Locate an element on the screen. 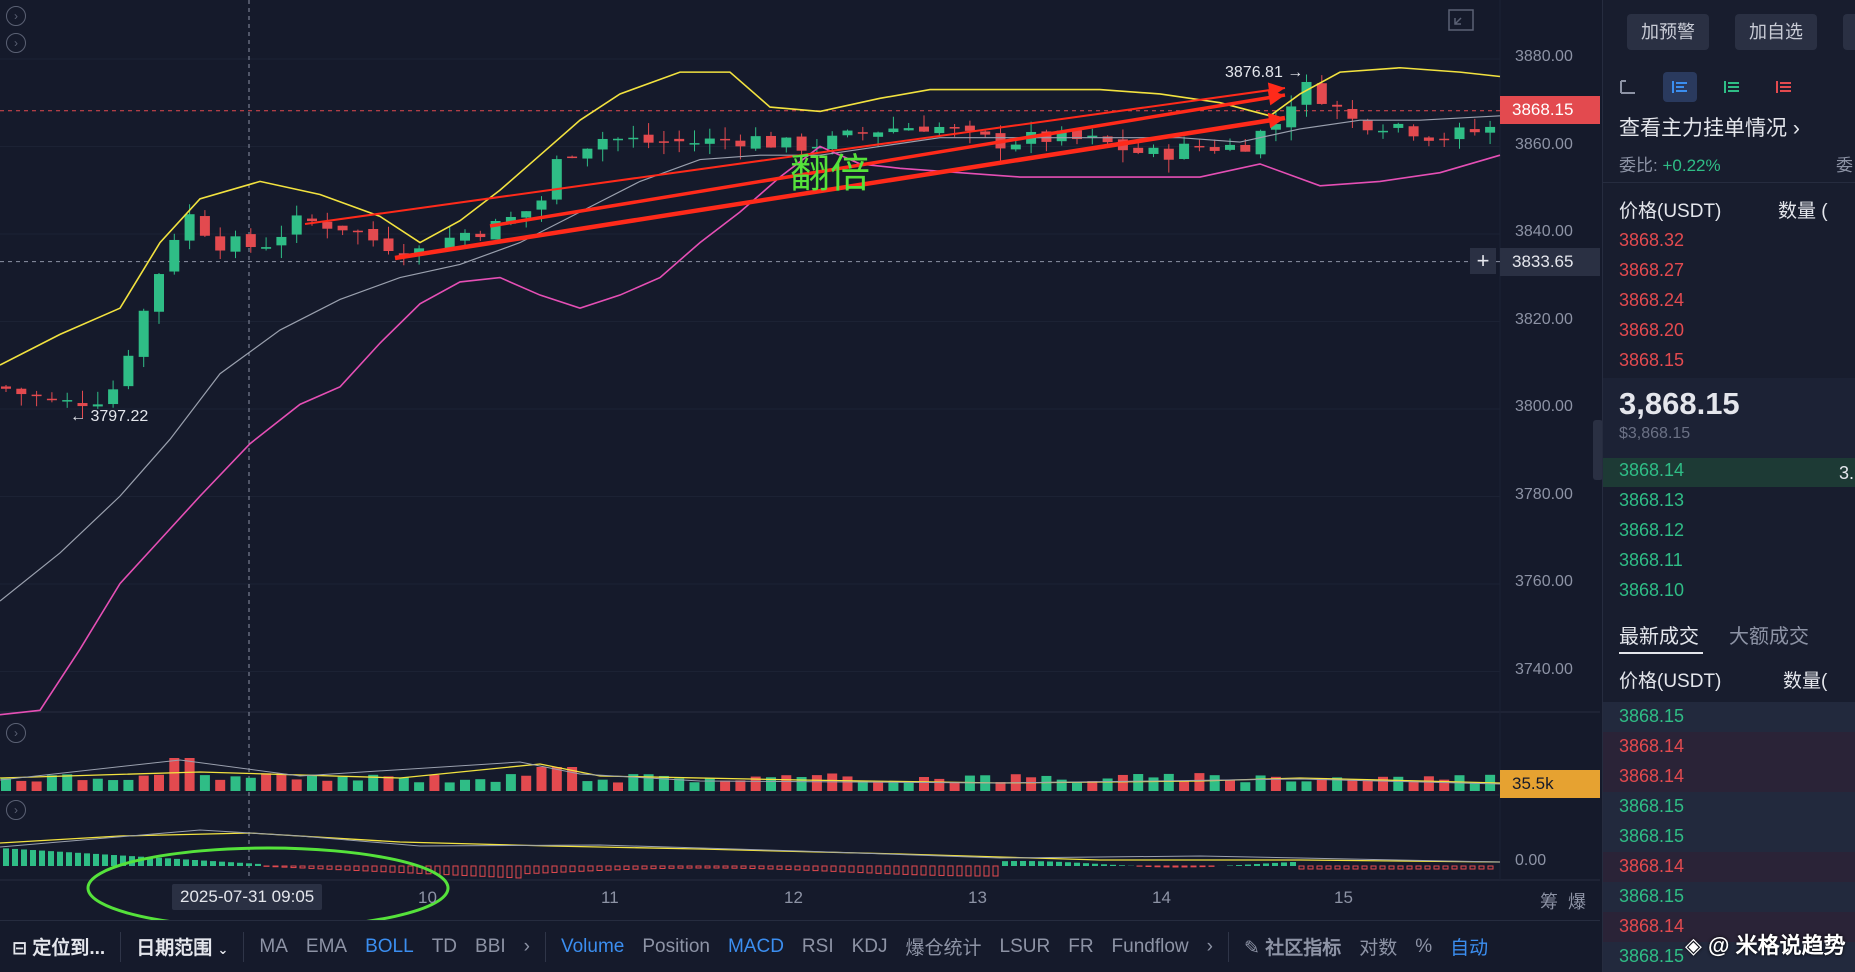 This screenshot has height=972, width=1855. ask-row: 3868.24 is located at coordinates (1652, 300).